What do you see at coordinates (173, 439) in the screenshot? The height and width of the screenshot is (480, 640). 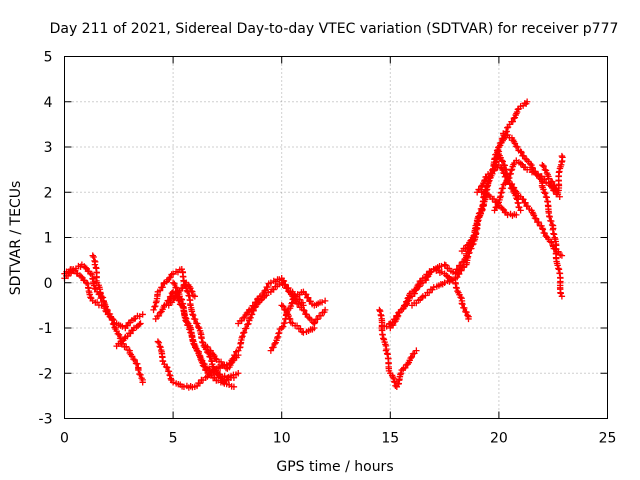 I see `x-tick-label: 5` at bounding box center [173, 439].